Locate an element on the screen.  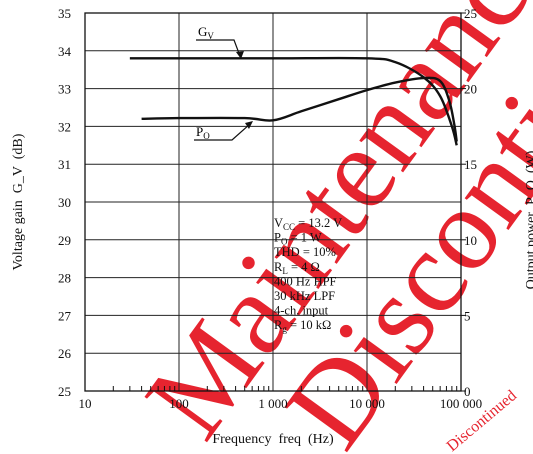
x-tick-labels: 10 100 1 000 10 000 100 000 is located at coordinates (281, 403).